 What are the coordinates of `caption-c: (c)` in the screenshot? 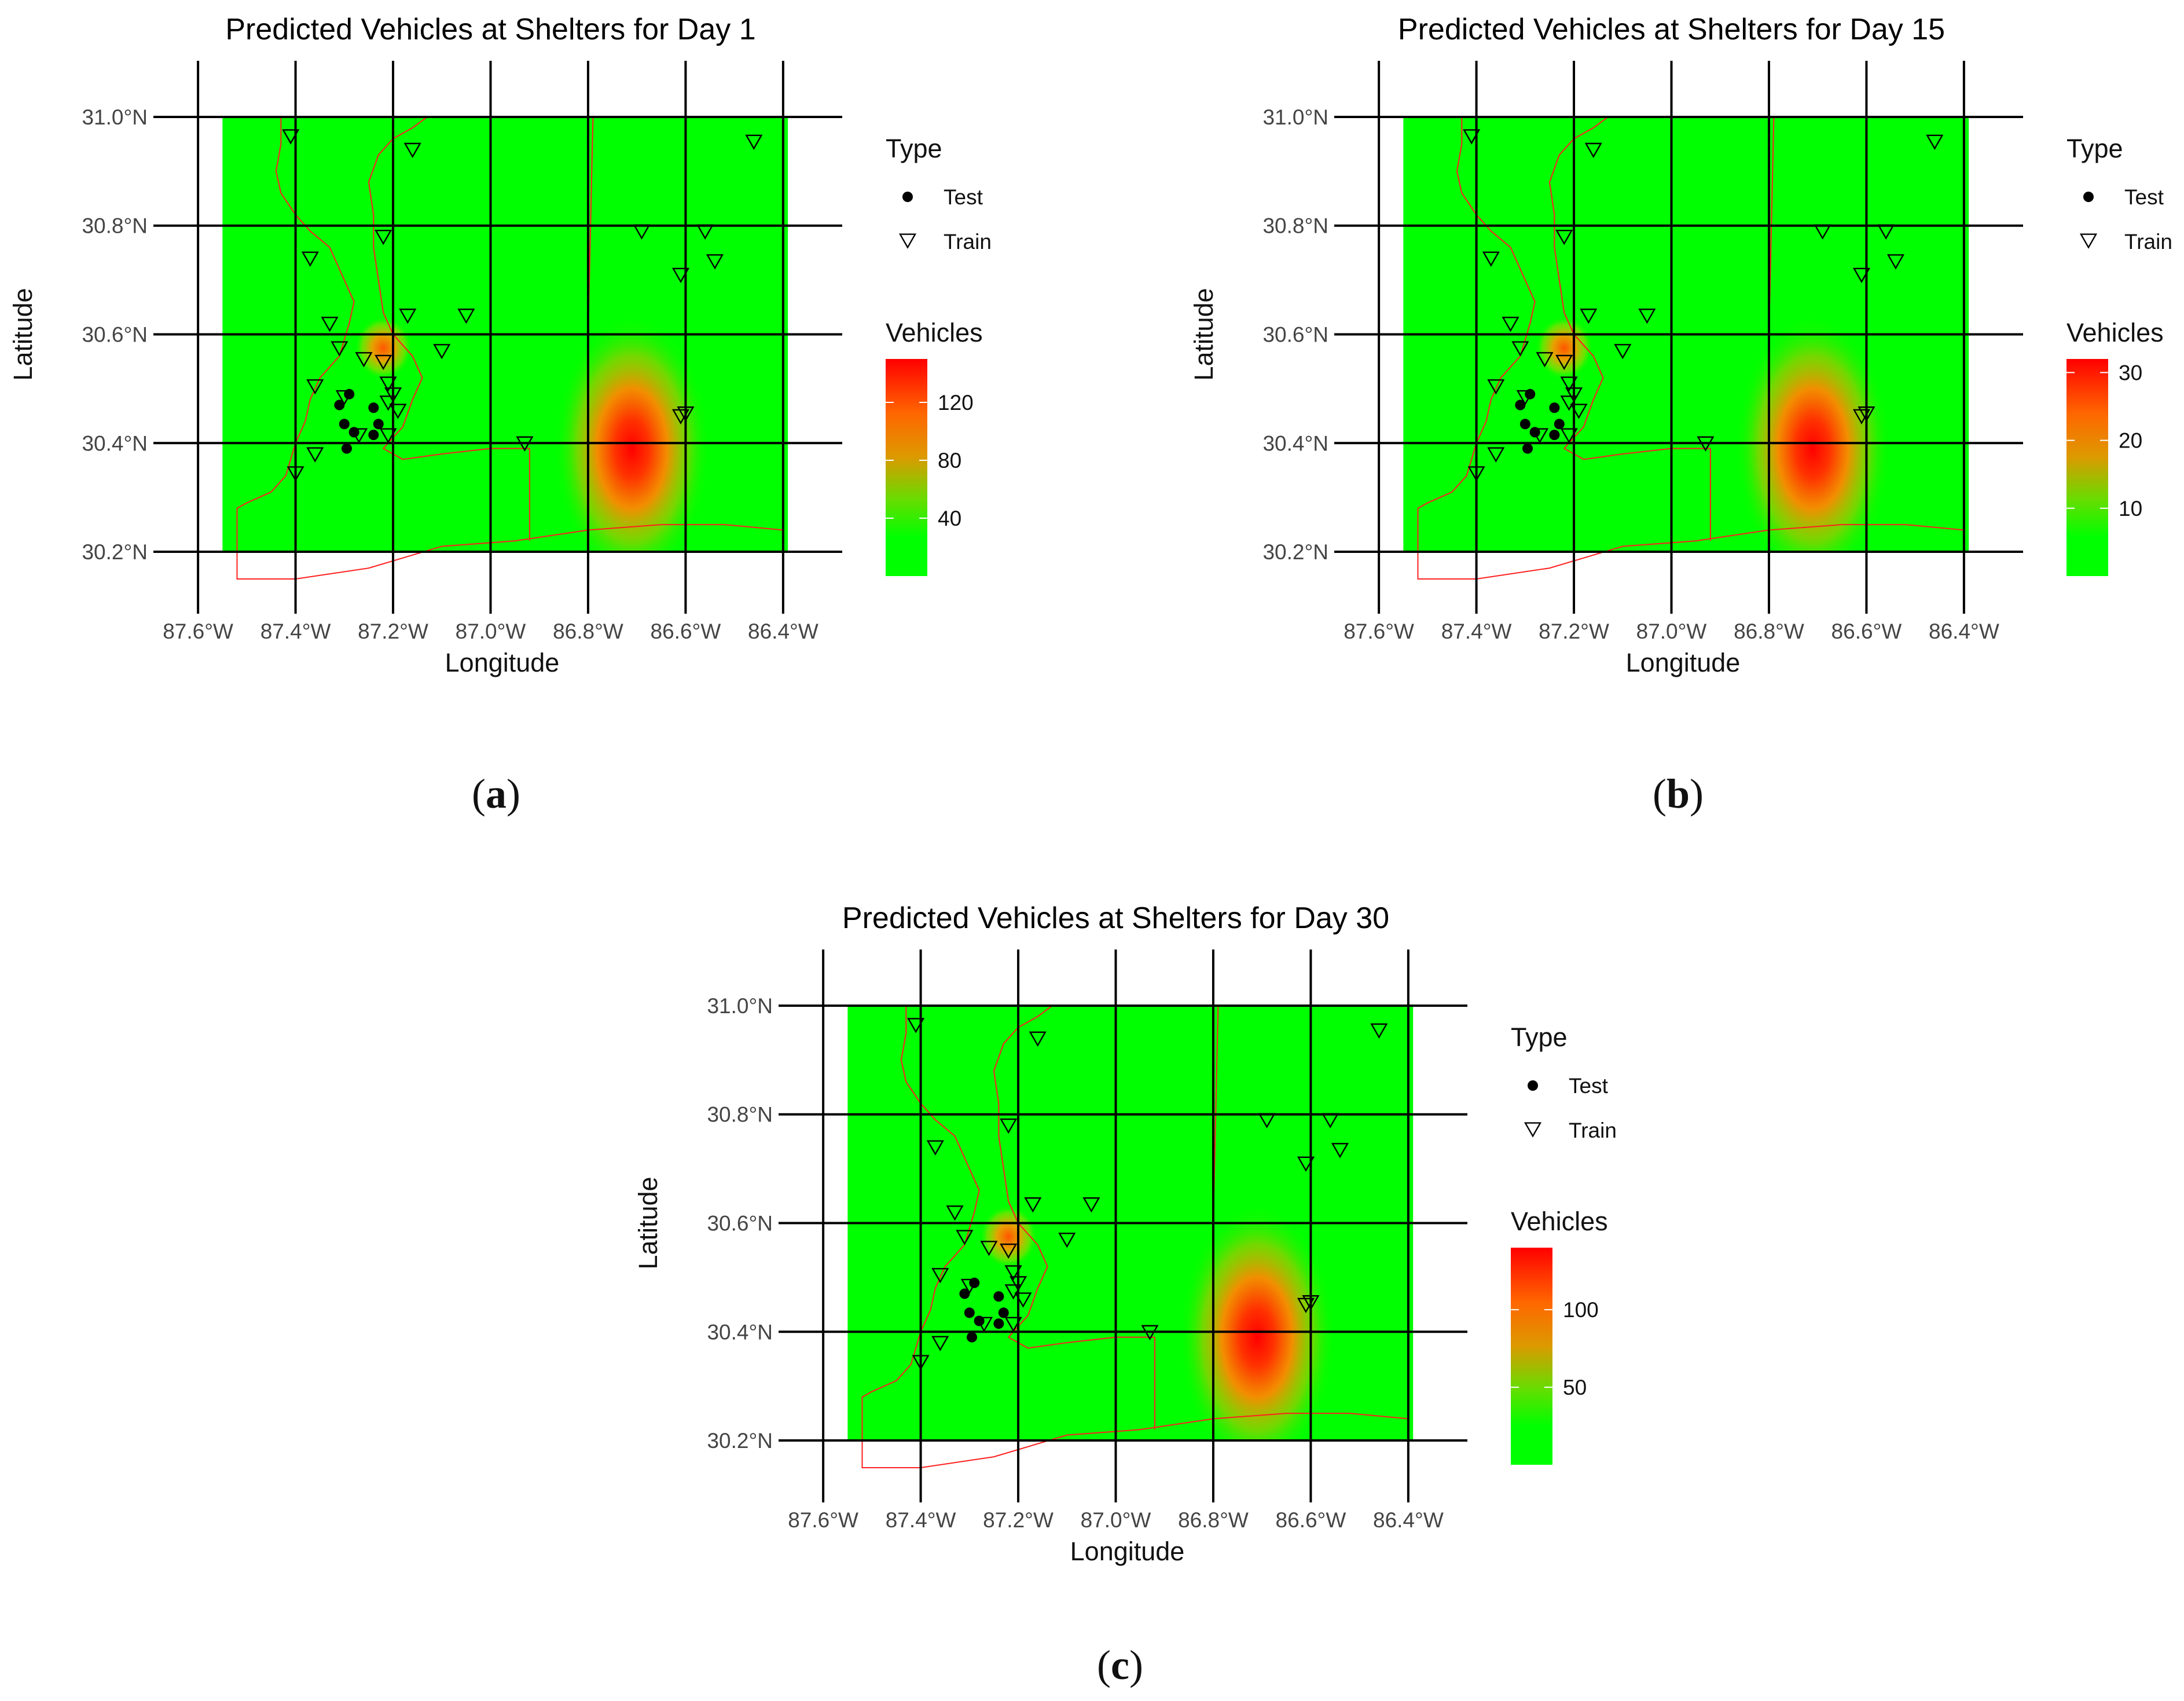 It's located at (1120, 1665).